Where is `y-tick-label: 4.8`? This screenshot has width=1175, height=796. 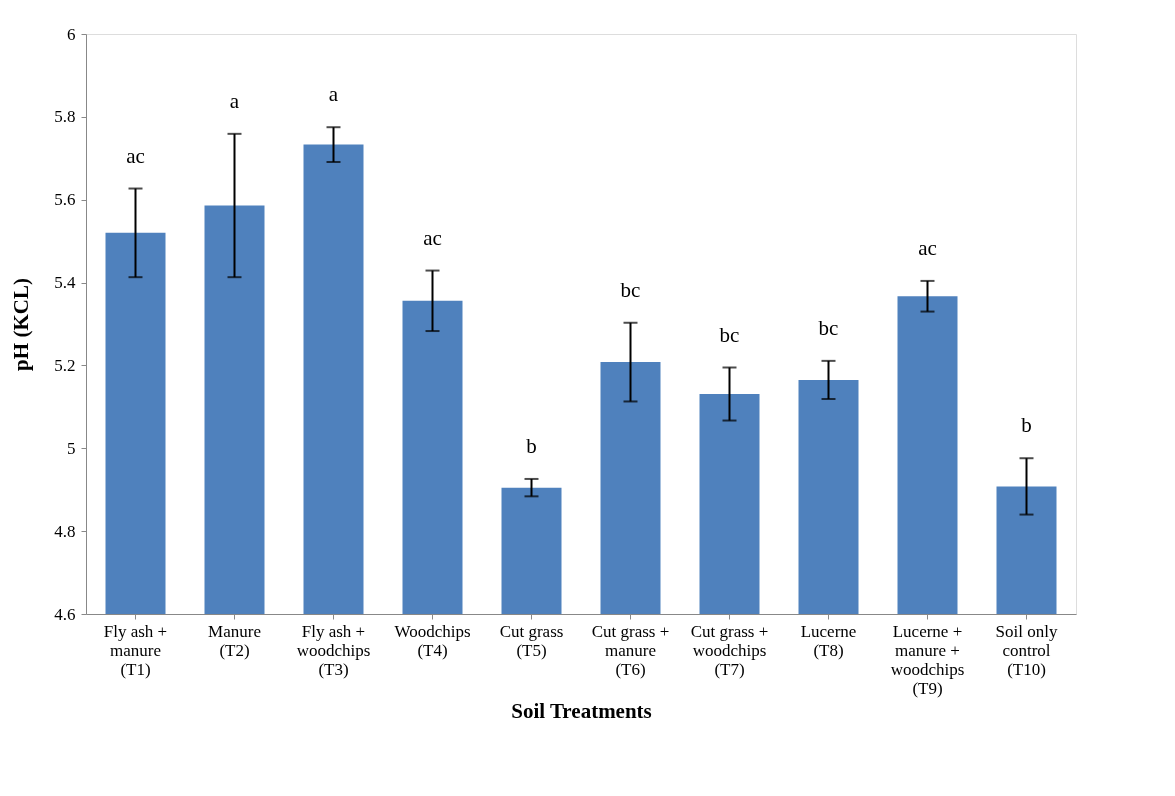 y-tick-label: 4.8 is located at coordinates (65, 531).